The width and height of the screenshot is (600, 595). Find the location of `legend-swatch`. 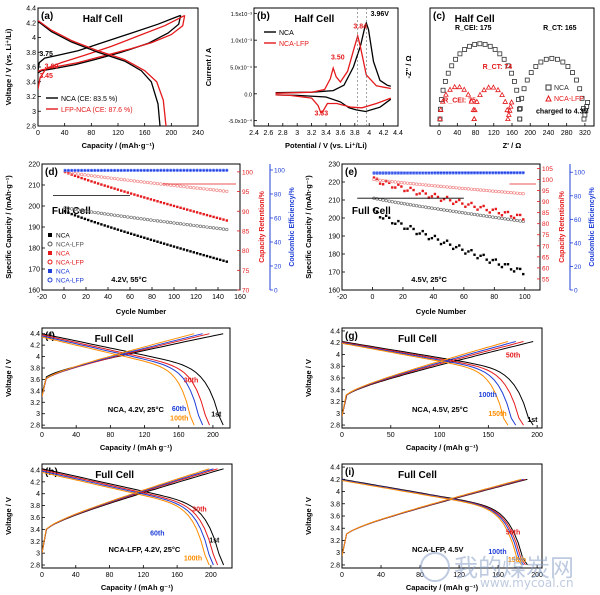

legend-swatch is located at coordinates (50, 235).